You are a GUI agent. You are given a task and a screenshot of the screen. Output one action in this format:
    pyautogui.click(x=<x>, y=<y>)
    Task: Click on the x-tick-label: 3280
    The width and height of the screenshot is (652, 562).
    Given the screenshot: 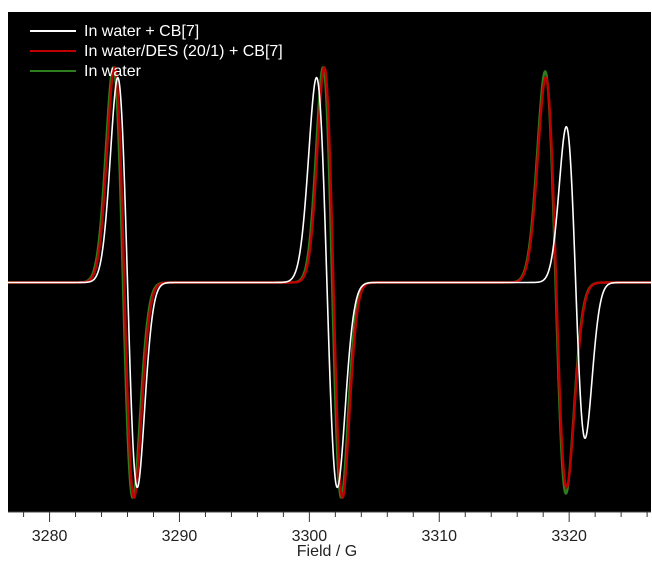 What is the action you would take?
    pyautogui.click(x=50, y=536)
    